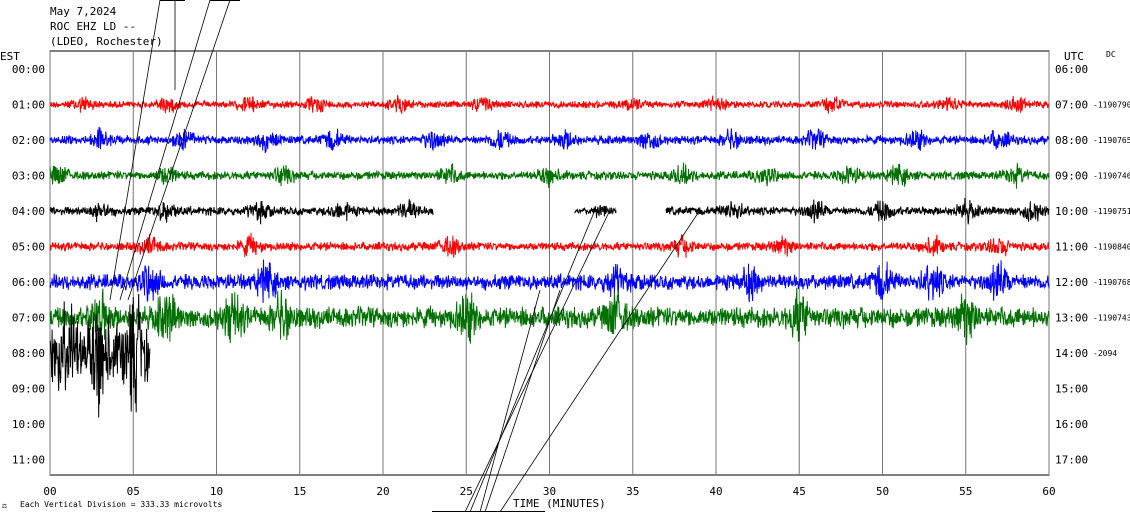  What do you see at coordinates (1111, 318) in the screenshot?
I see `dc-offset-label: -1190743` at bounding box center [1111, 318].